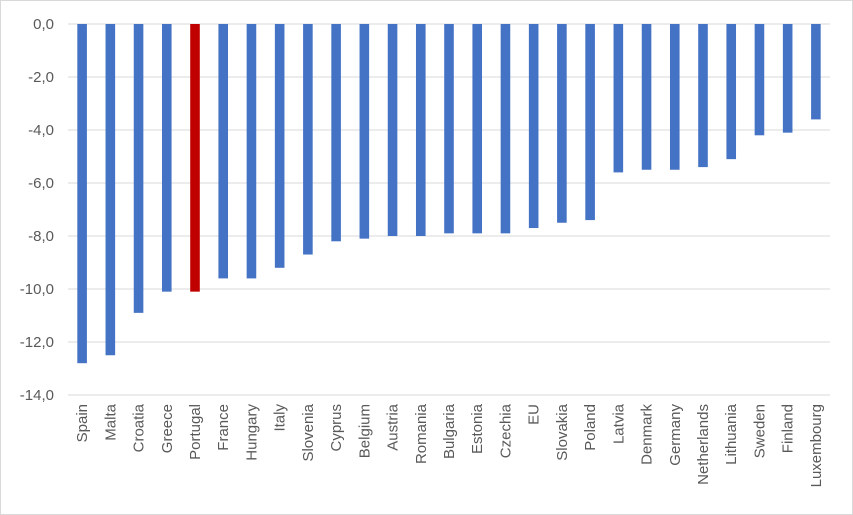 Image resolution: width=853 pixels, height=515 pixels. What do you see at coordinates (562, 123) in the screenshot?
I see `bar-slovakia` at bounding box center [562, 123].